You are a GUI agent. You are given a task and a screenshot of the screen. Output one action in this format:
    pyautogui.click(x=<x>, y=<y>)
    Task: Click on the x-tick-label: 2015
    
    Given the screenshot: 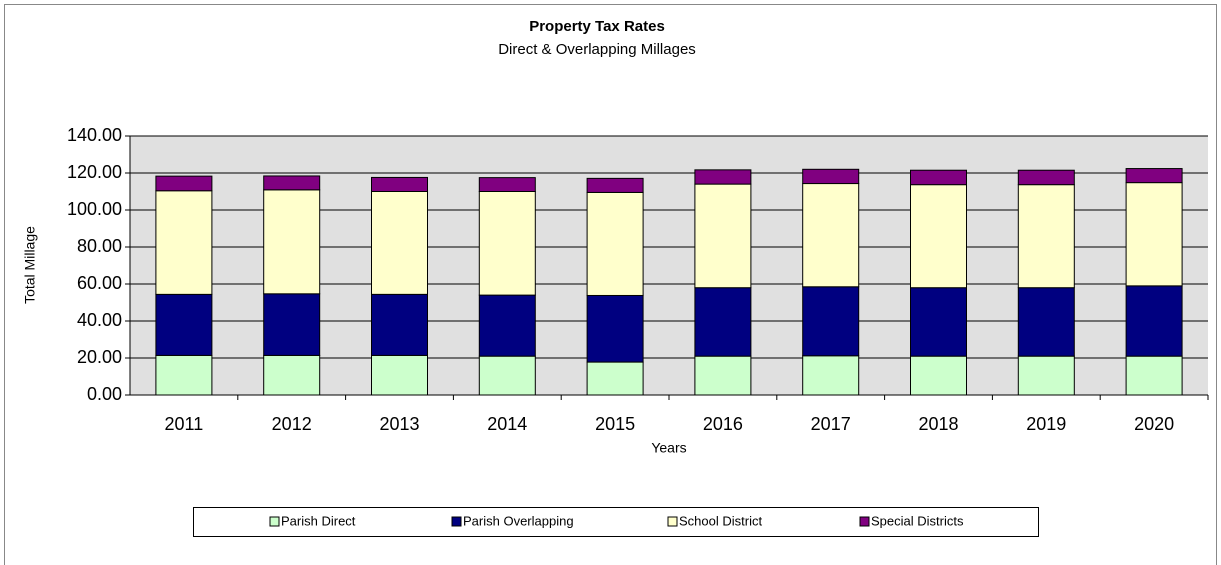 What is the action you would take?
    pyautogui.click(x=615, y=424)
    